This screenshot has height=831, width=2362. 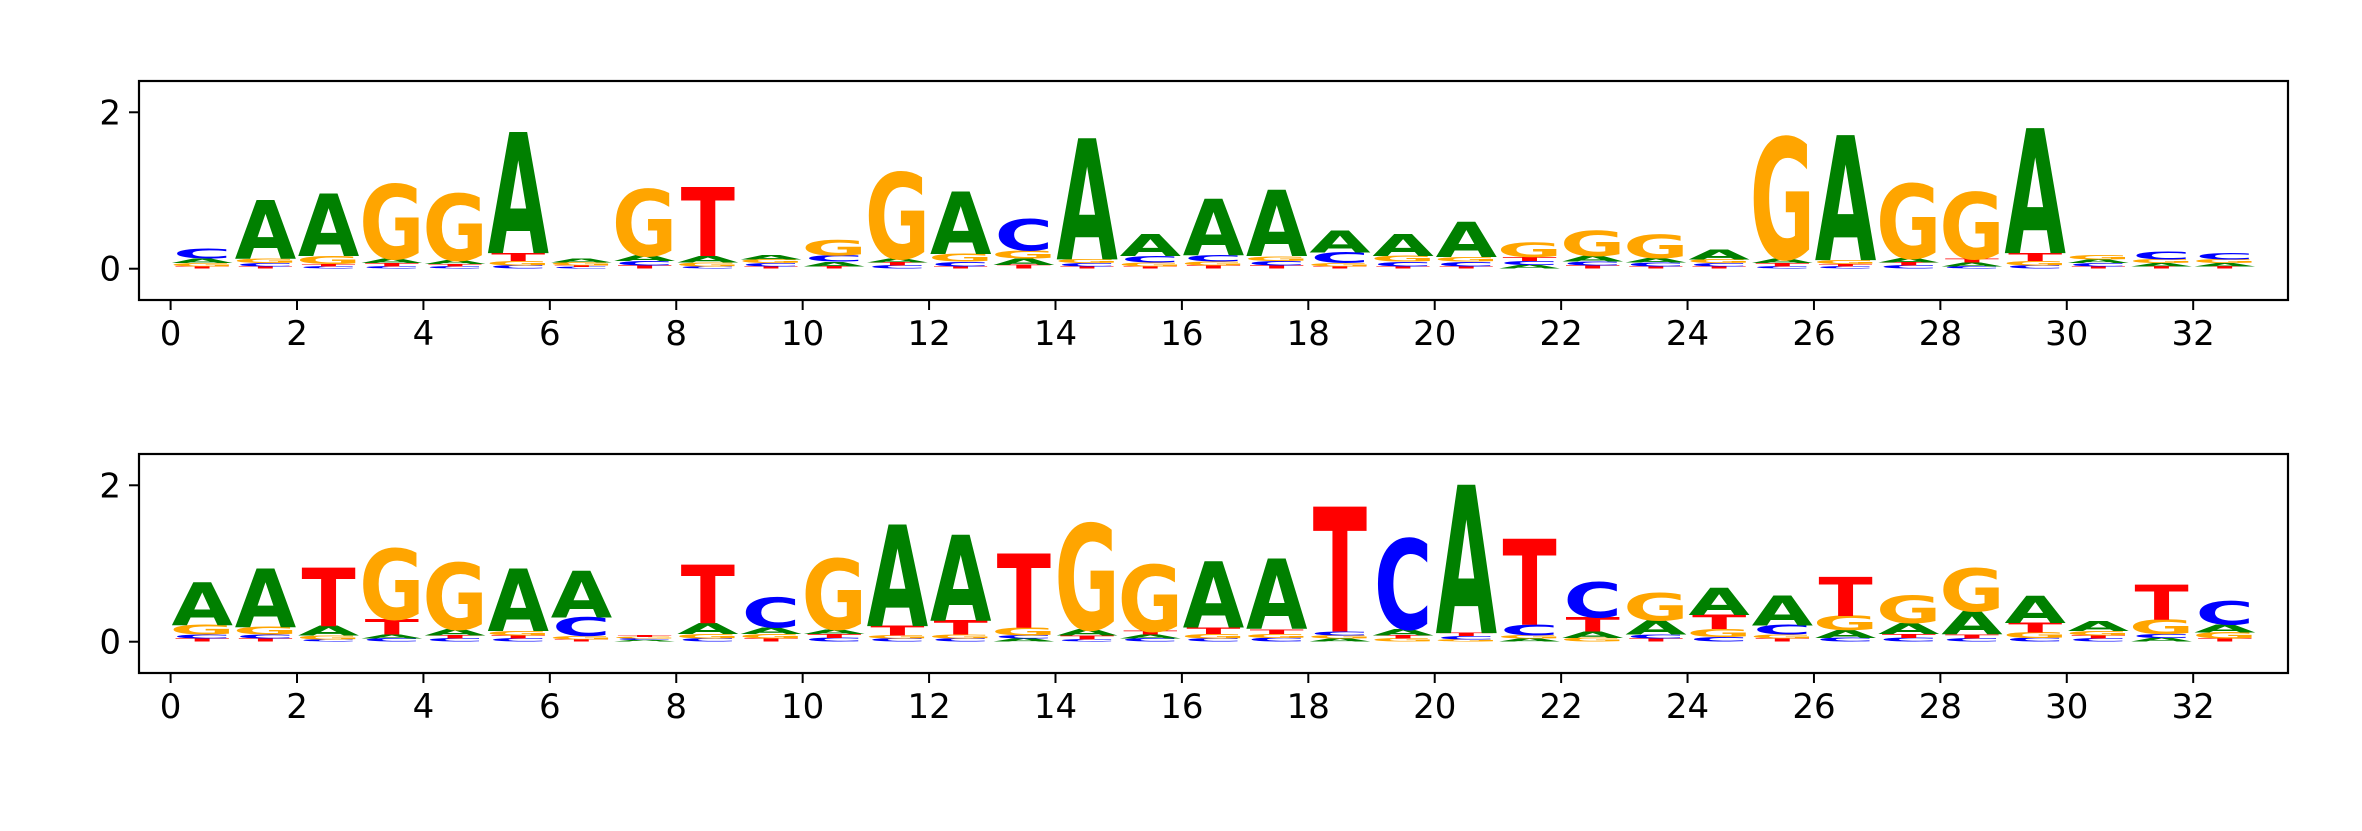 What do you see at coordinates (1181, 707) in the screenshot?
I see `x-tick-label: 16` at bounding box center [1181, 707].